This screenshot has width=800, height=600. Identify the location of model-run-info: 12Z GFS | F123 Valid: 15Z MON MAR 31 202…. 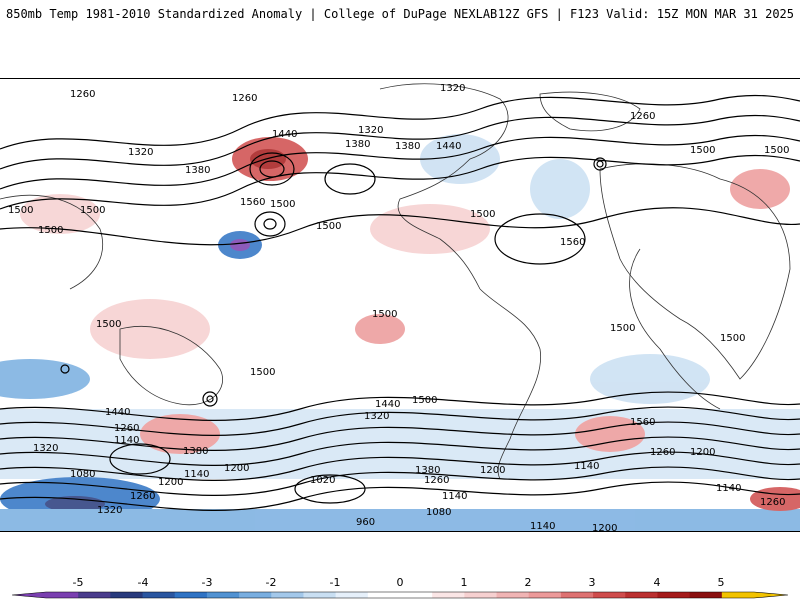
(645, 14).